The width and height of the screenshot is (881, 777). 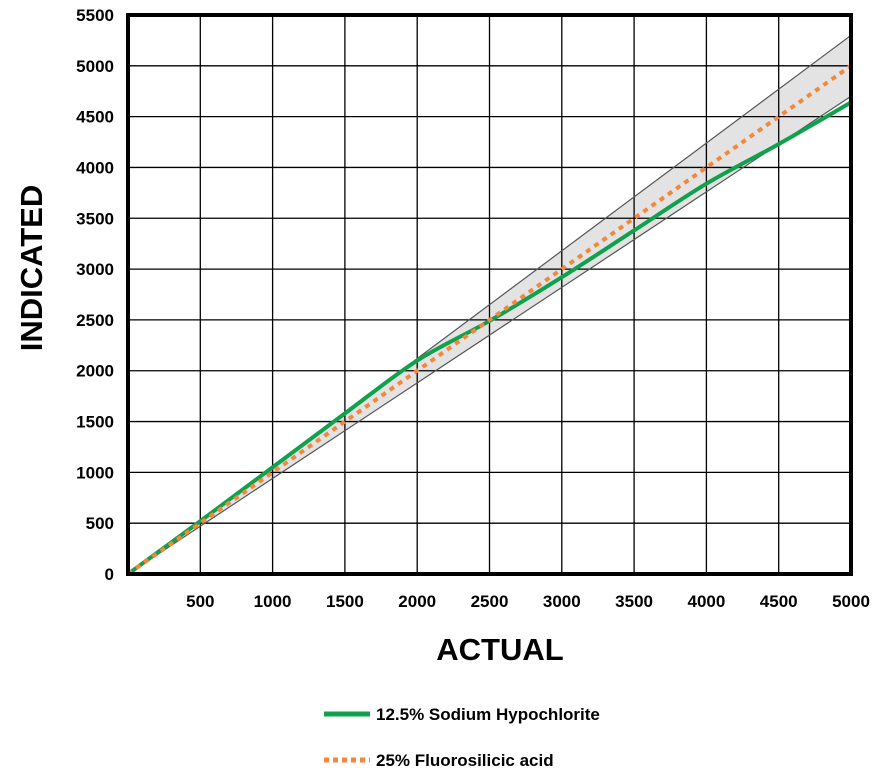 What do you see at coordinates (95, 269) in the screenshot?
I see `y-tick-label: 3000` at bounding box center [95, 269].